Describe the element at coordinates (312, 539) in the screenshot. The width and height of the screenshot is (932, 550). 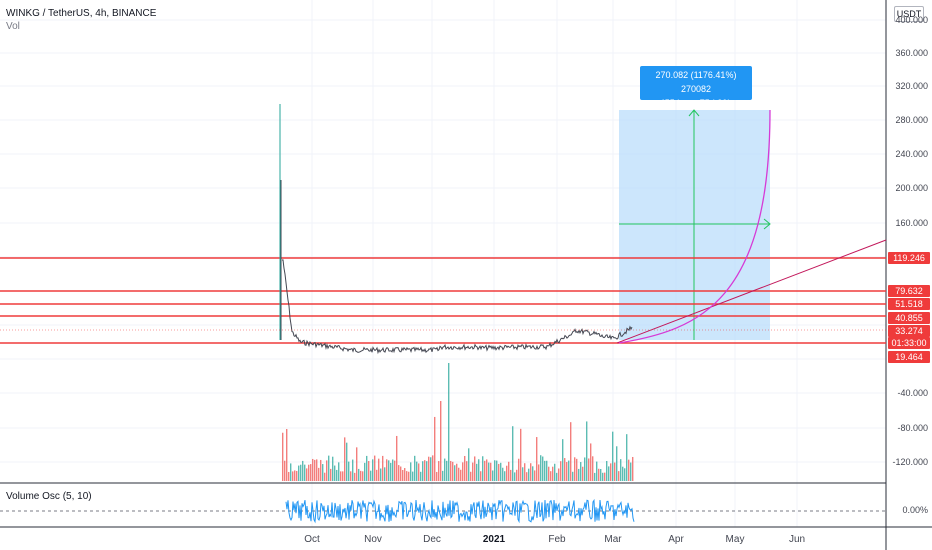
I see `time-tick: Oct` at that location.